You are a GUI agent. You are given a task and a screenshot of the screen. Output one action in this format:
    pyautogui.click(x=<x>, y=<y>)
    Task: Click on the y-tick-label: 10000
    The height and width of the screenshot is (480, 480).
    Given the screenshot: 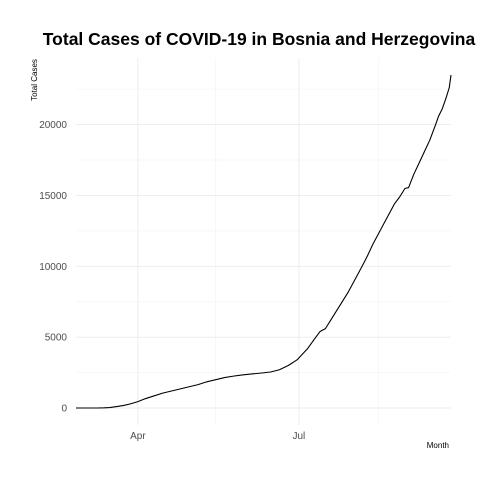 What is the action you would take?
    pyautogui.click(x=53, y=267)
    